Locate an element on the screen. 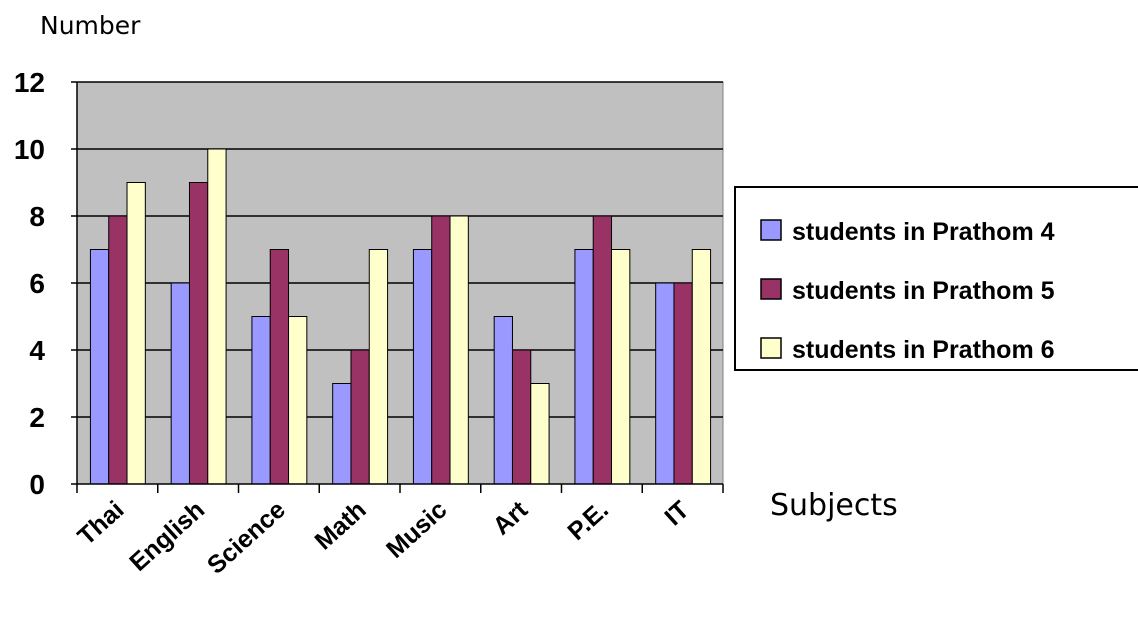 This screenshot has height=620, width=1138. x-tick-label: P.E. is located at coordinates (587, 521).